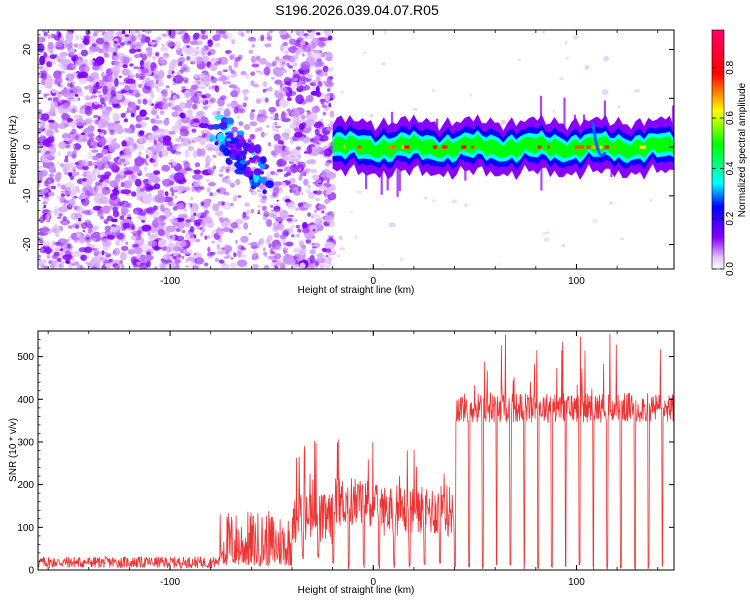  What do you see at coordinates (576, 281) in the screenshot?
I see `spectrogram-x-tick-label: 100` at bounding box center [576, 281].